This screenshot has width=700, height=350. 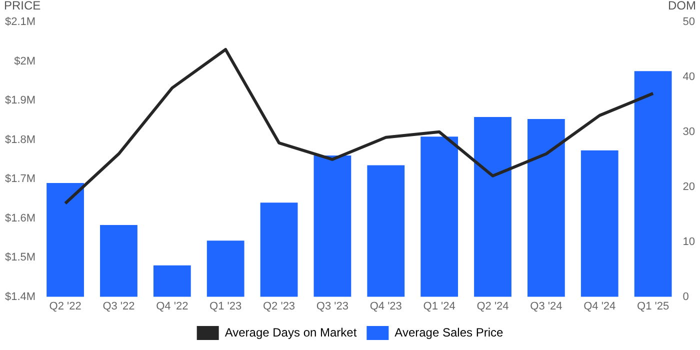 What do you see at coordinates (118, 306) in the screenshot?
I see `x-tick-label: Q3 '22` at bounding box center [118, 306].